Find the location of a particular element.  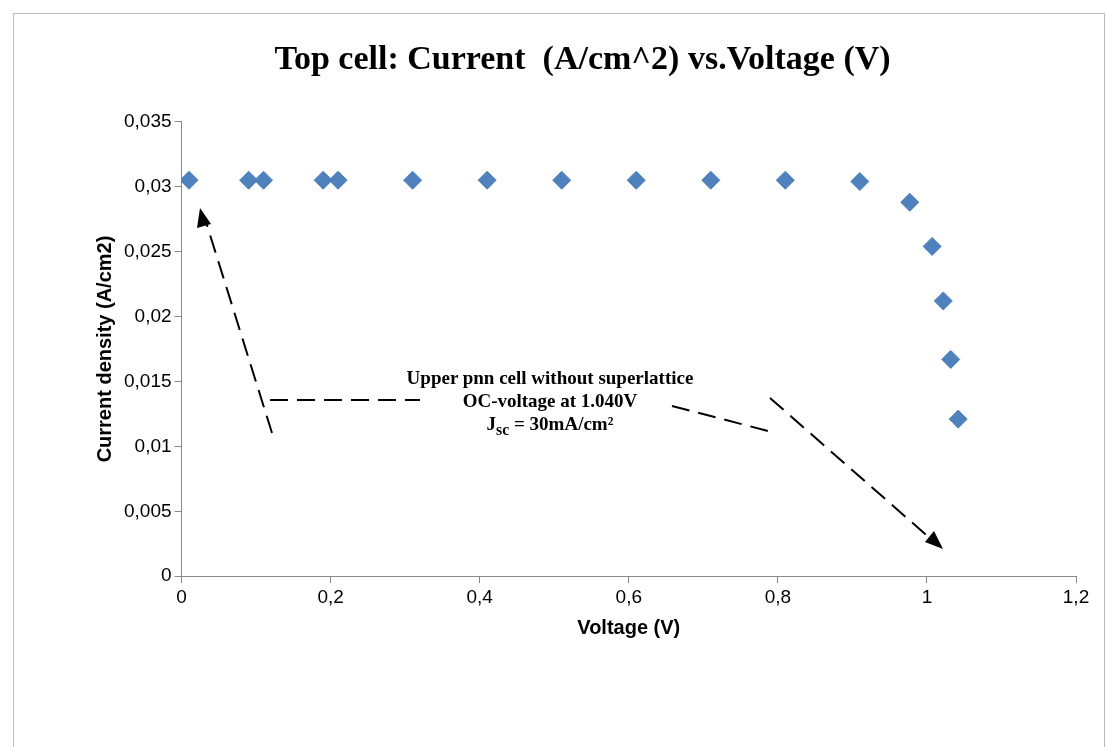

y-tick-label: 0,015 is located at coordinates (148, 380).